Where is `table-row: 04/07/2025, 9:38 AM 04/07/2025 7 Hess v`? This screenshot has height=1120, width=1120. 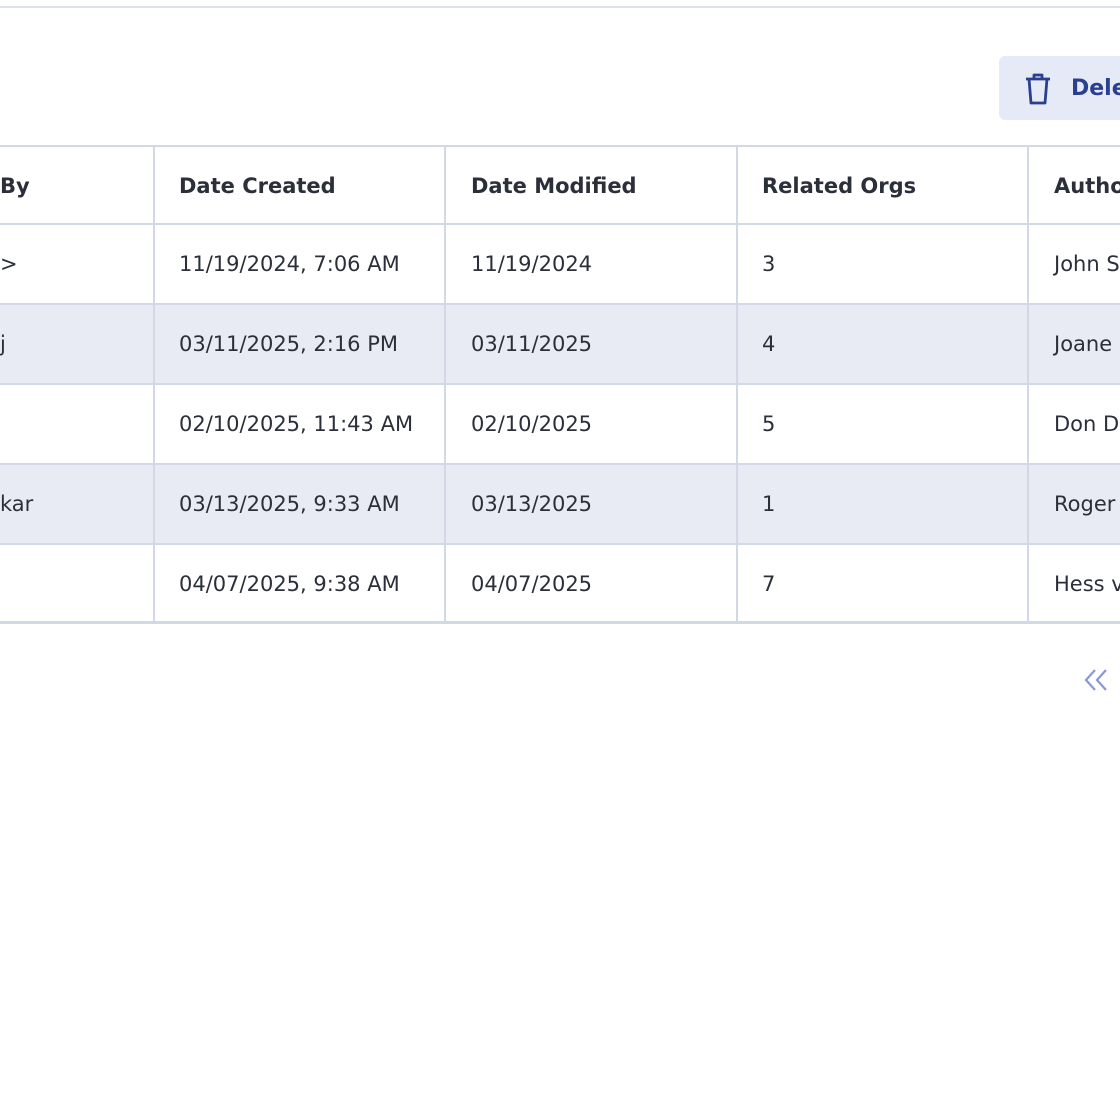
table-row: 04/07/2025, 9:38 AM 04/07/2025 7 Hess v is located at coordinates (560, 583).